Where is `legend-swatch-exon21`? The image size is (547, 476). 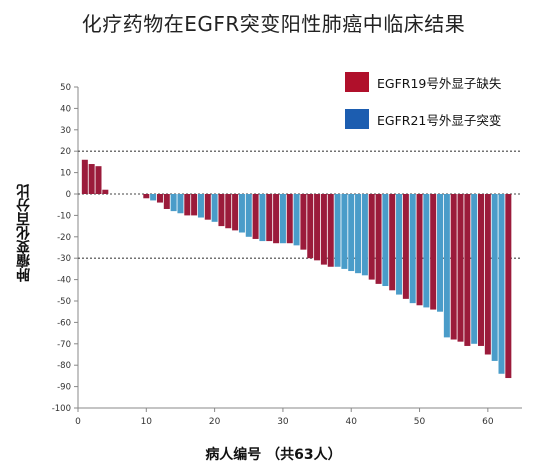 legend-swatch-exon21 is located at coordinates (357, 119).